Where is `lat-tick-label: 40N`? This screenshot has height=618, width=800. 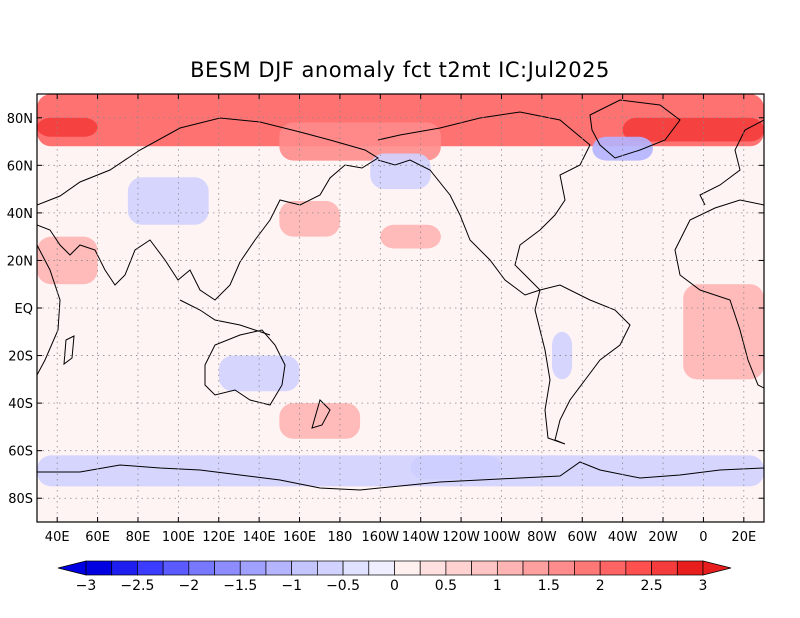
lat-tick-label: 40N is located at coordinates (20, 214).